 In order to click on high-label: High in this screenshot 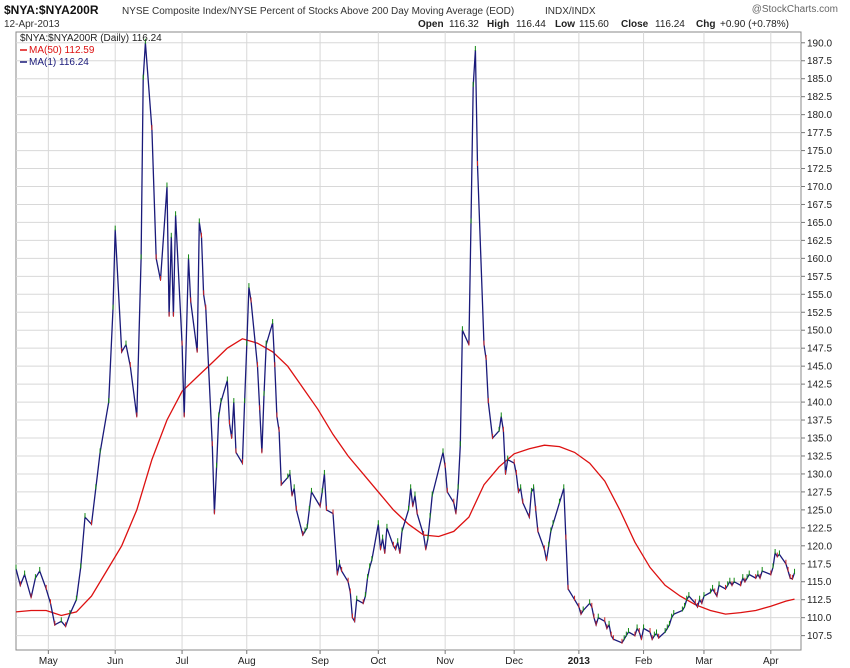, I will do `click(498, 24)`.